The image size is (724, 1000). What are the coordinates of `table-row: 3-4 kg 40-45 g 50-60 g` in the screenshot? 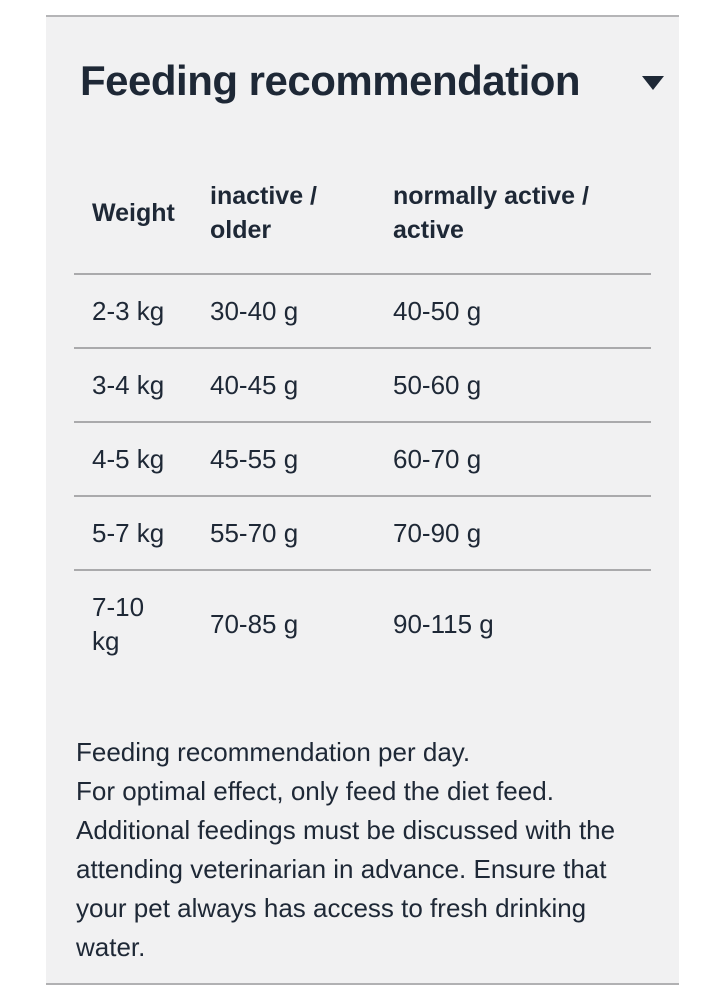 It's located at (362, 385).